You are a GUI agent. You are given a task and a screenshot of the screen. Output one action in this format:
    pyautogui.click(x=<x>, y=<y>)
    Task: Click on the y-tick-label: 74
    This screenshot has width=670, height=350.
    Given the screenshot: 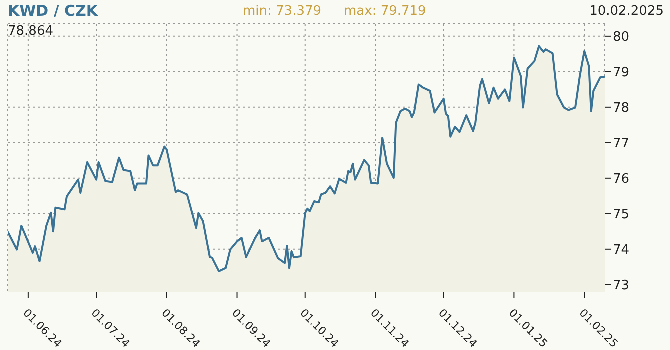 What is the action you would take?
    pyautogui.click(x=621, y=250)
    